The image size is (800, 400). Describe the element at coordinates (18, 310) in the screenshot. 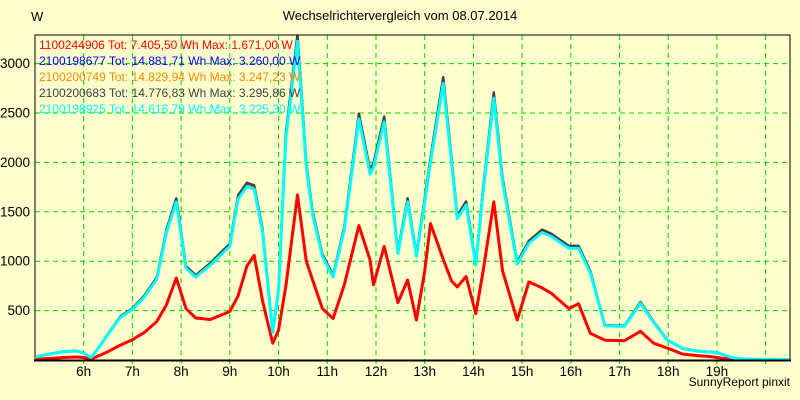

I see `y-tick-label-500: 500` at that location.